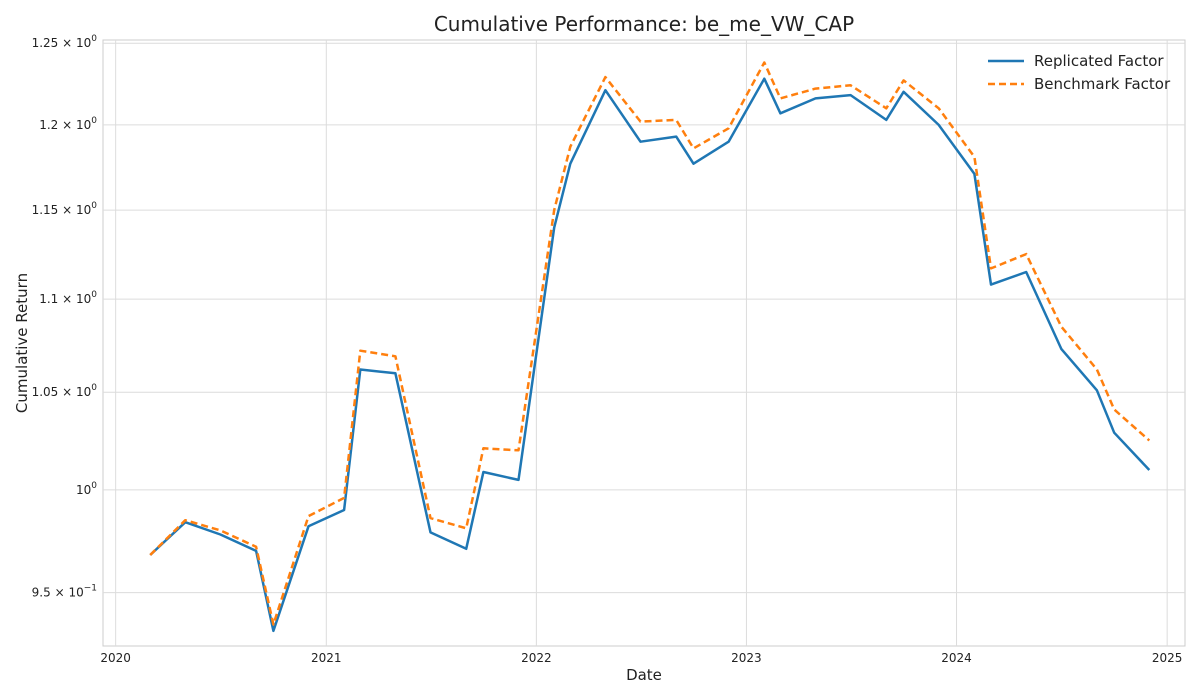 The image size is (1200, 700). I want to click on x-tick-label-2020: 2020, so click(115, 658).